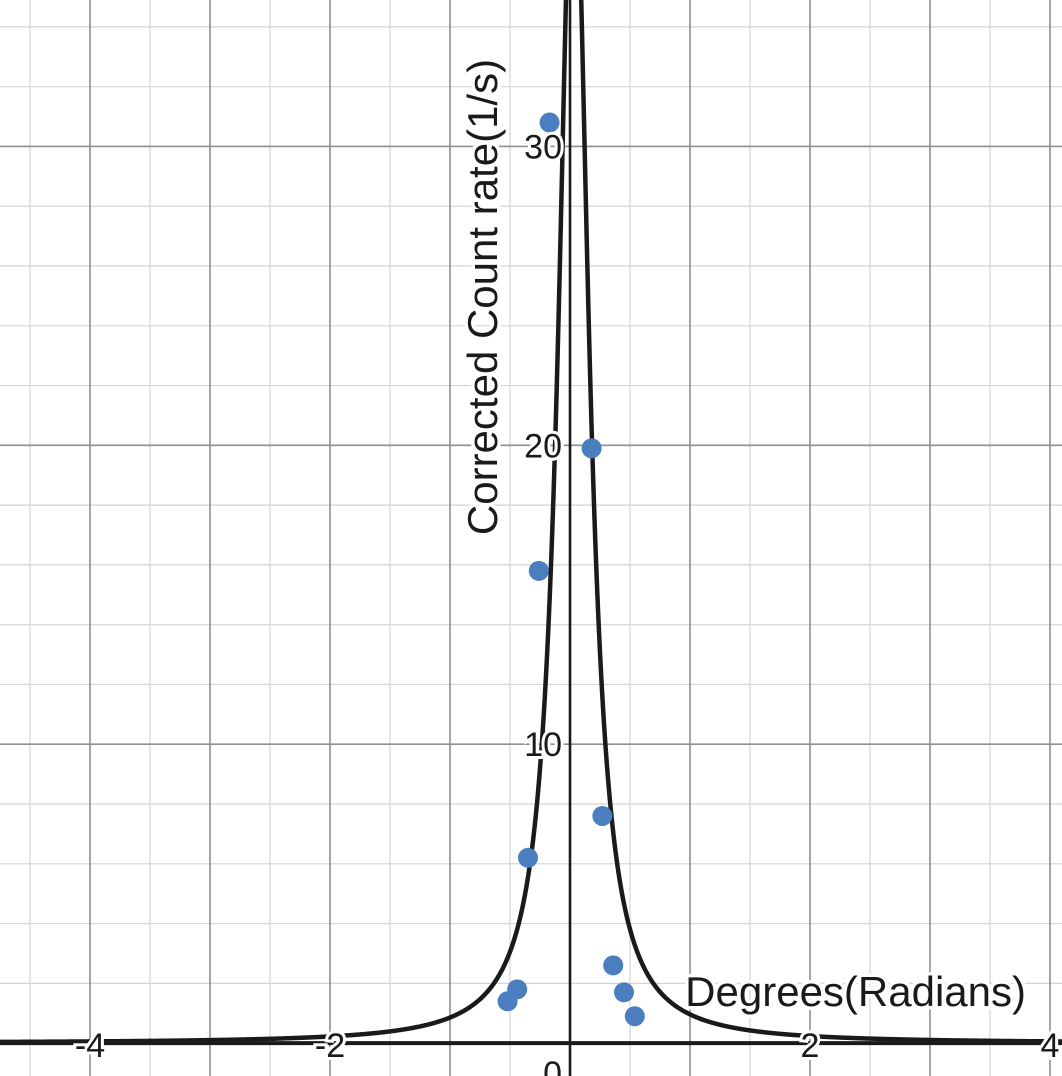  Describe the element at coordinates (543, 446) in the screenshot. I see `y-tick-label: 20` at that location.